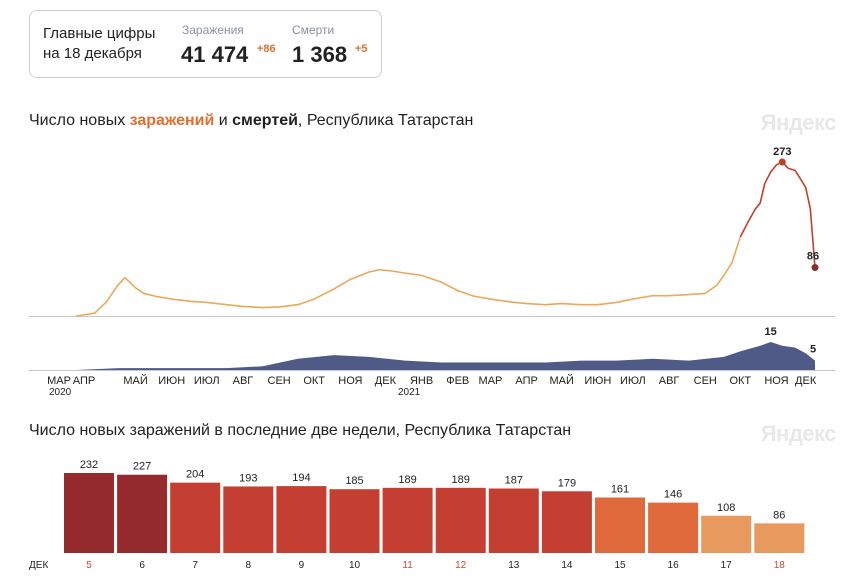 Image resolution: width=862 pixels, height=585 pixels. What do you see at coordinates (385, 120) in the screenshot?
I see `chart1-title-post: , Республика Татарстан` at bounding box center [385, 120].